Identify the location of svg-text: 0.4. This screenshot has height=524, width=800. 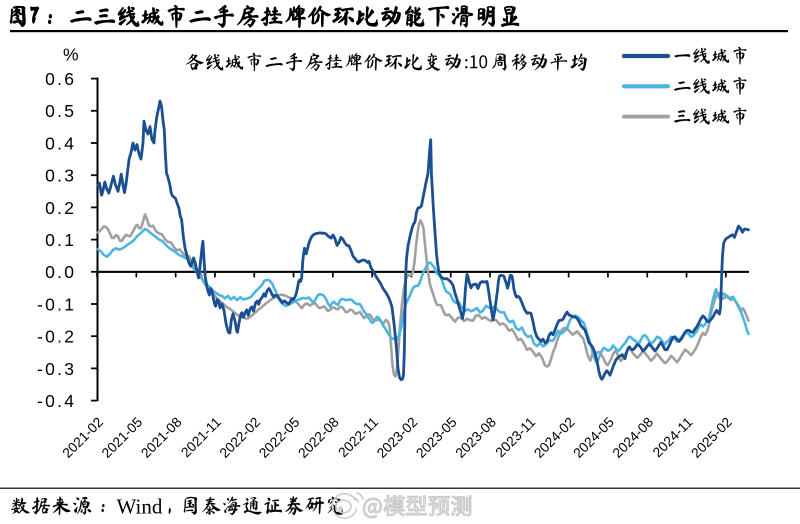
(60, 143).